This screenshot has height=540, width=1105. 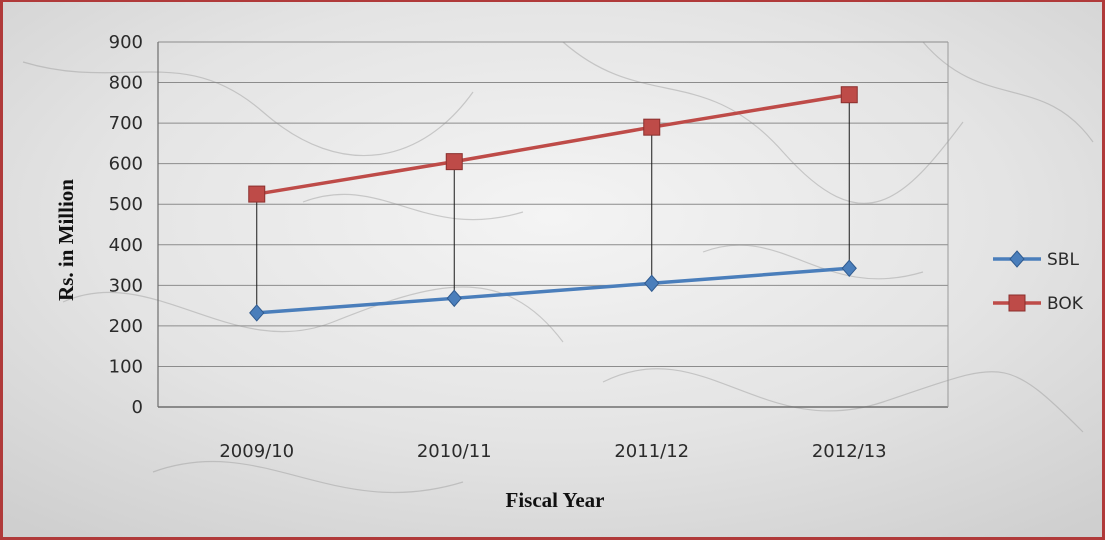 I want to click on y-tick-label: 0, so click(x=137, y=407).